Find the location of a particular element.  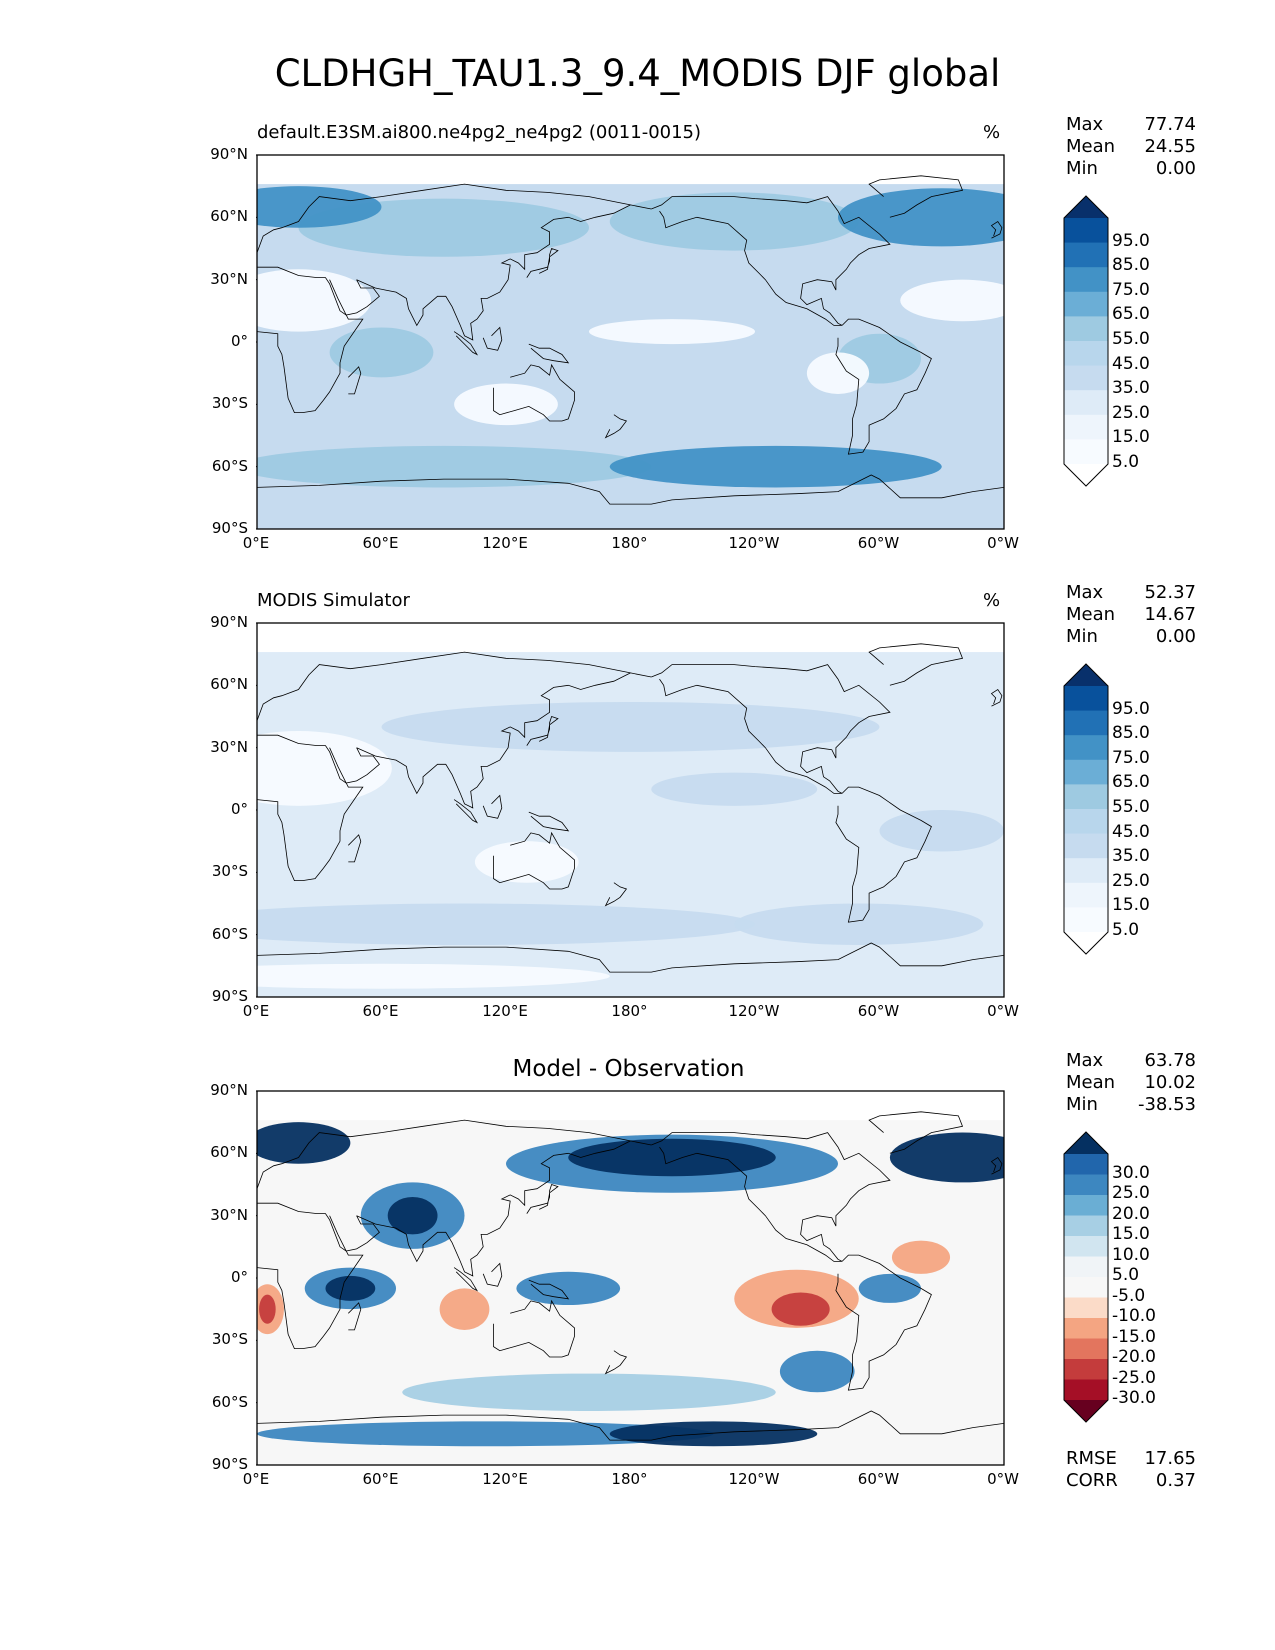

colorbar-label: 45.0 is located at coordinates (1131, 831).